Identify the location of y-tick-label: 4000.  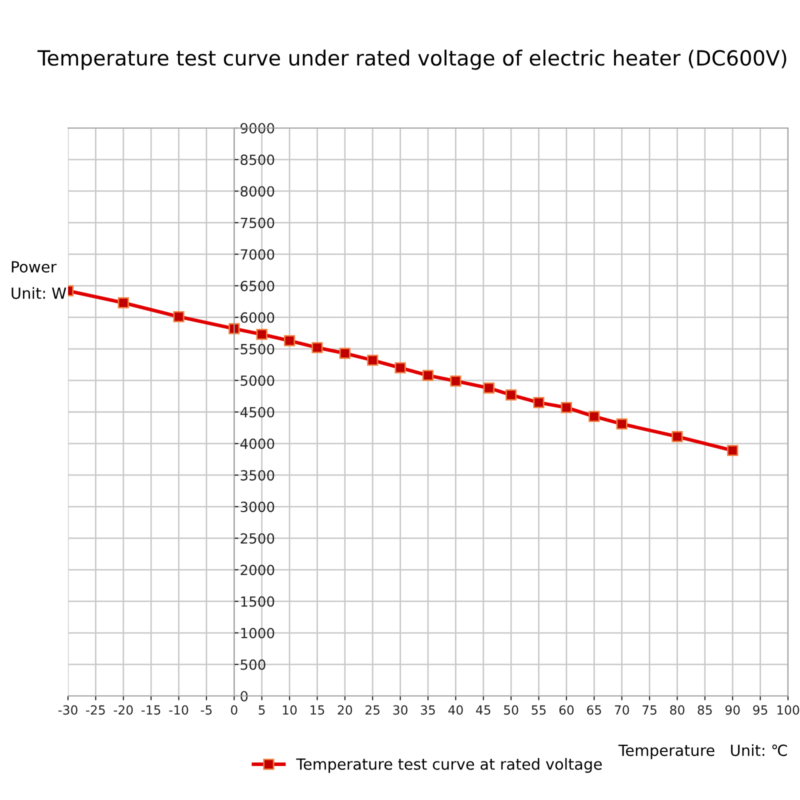
(257, 444).